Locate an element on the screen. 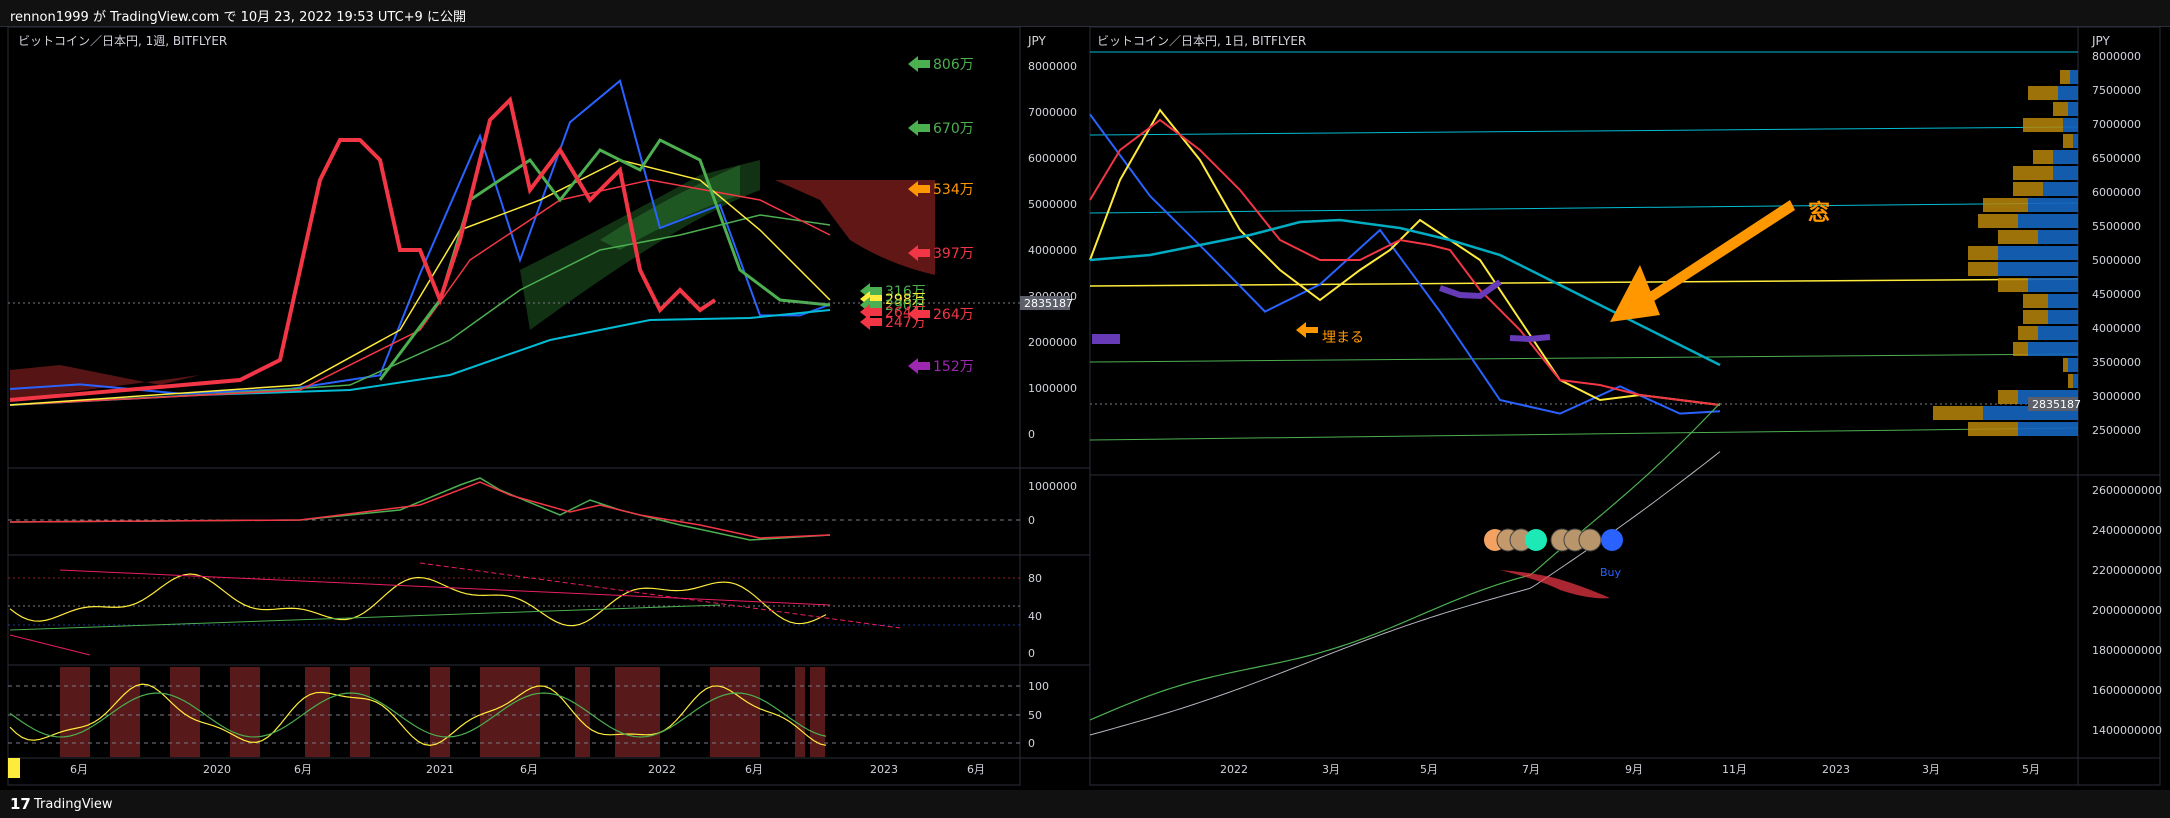 The width and height of the screenshot is (2170, 818). right-y-tick: 5000000 is located at coordinates (2116, 260).